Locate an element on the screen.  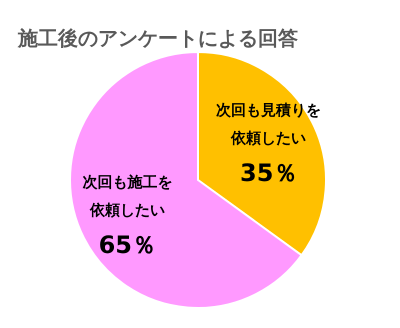
data-label: 35％ is located at coordinates (269, 172).